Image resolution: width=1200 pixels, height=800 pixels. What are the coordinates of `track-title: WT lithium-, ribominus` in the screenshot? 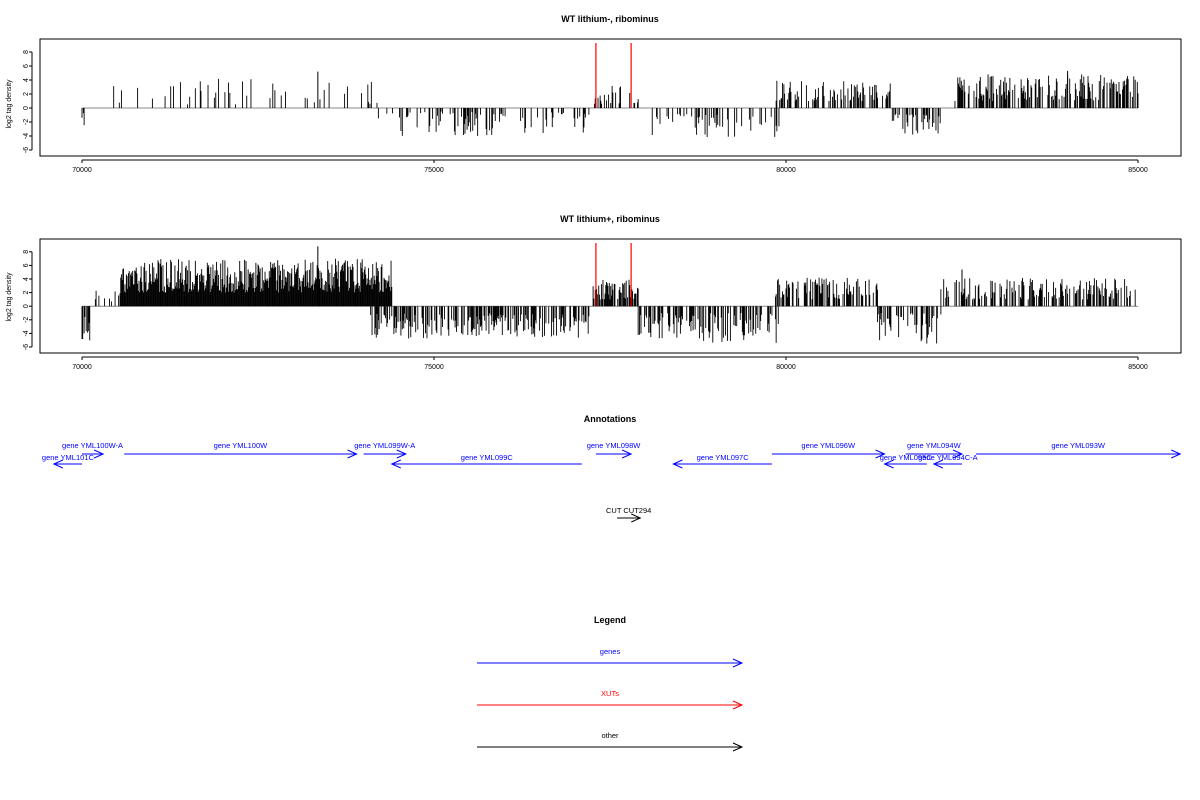 It's located at (610, 19).